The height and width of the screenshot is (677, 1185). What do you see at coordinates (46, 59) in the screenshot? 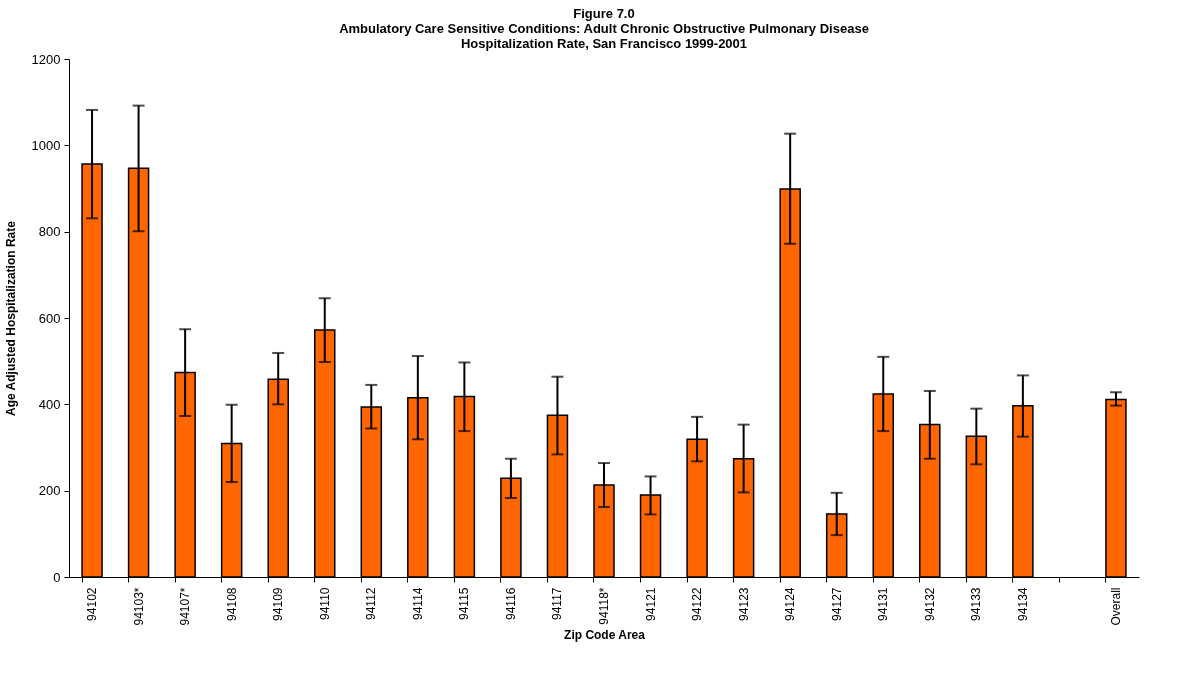
I see `y-tick-label: 1200` at bounding box center [46, 59].